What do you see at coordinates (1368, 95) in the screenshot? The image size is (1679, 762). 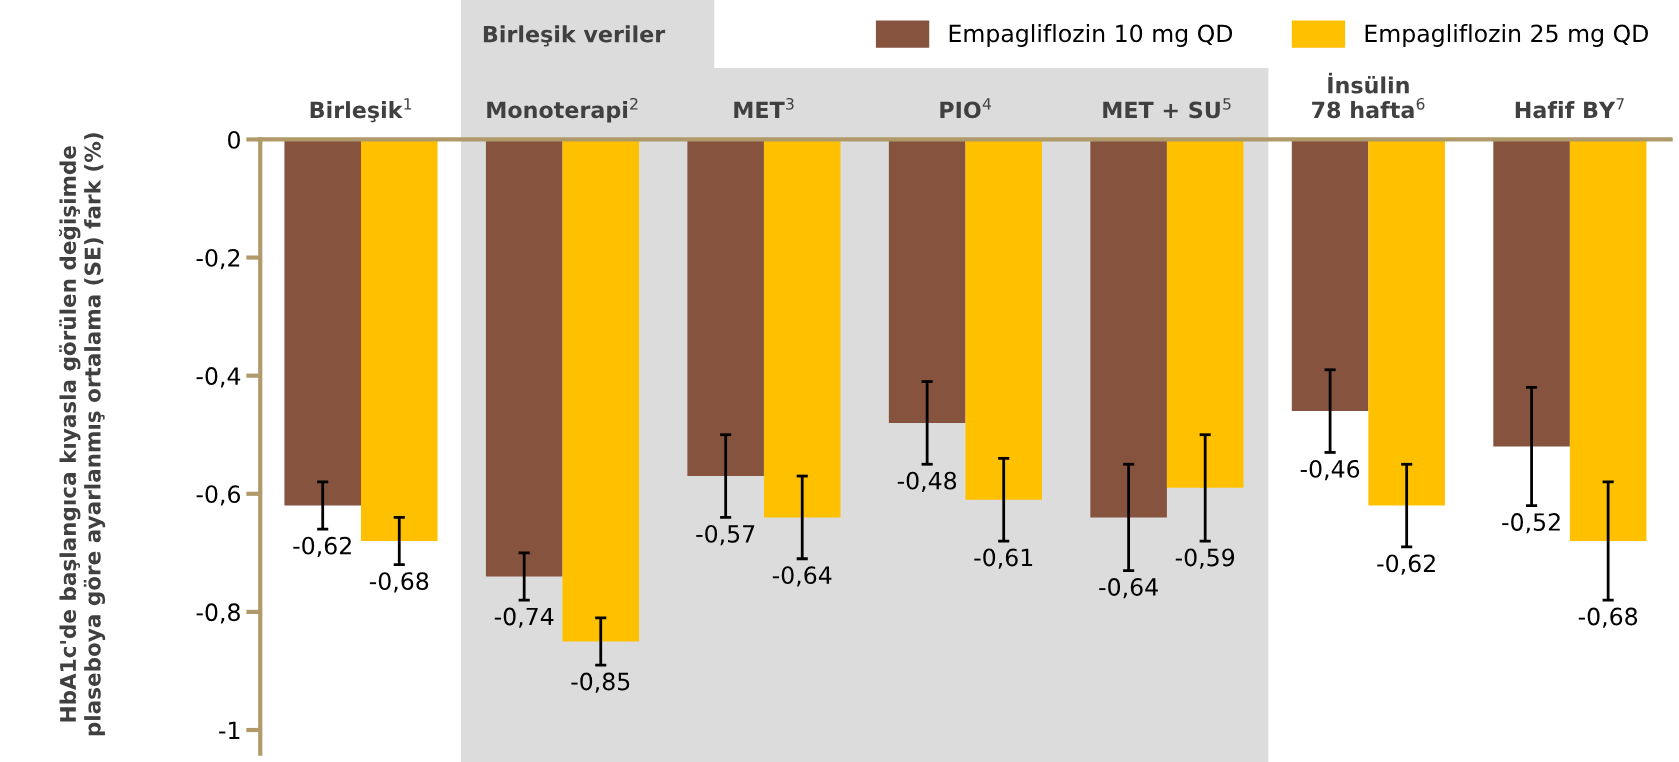 I see `x-tick-label: İnsülin 78 hafta$^{6}$` at bounding box center [1368, 95].